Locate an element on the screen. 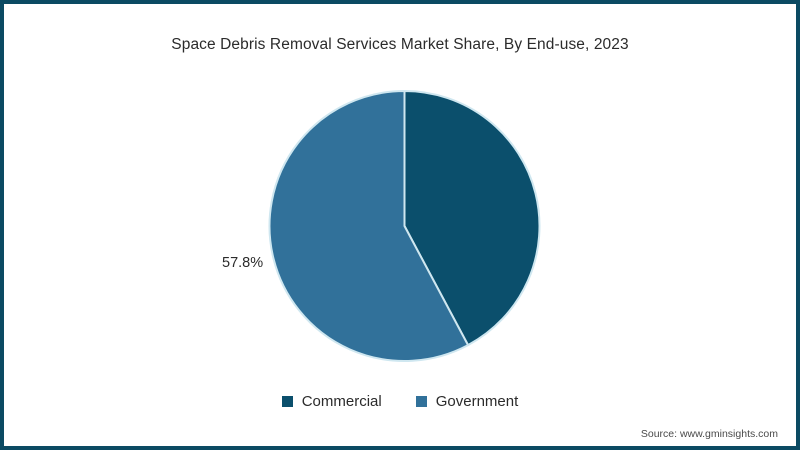  source-attribution: Source: www.gminsights.com is located at coordinates (709, 434).